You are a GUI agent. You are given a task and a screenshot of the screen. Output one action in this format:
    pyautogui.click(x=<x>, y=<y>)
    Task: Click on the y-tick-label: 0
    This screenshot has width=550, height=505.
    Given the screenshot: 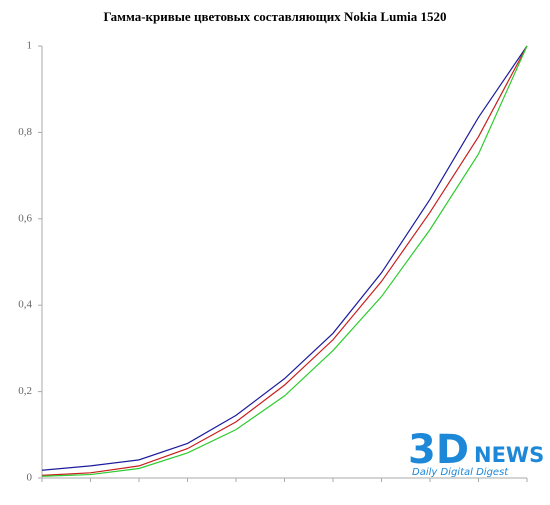 What is the action you would take?
    pyautogui.click(x=30, y=478)
    